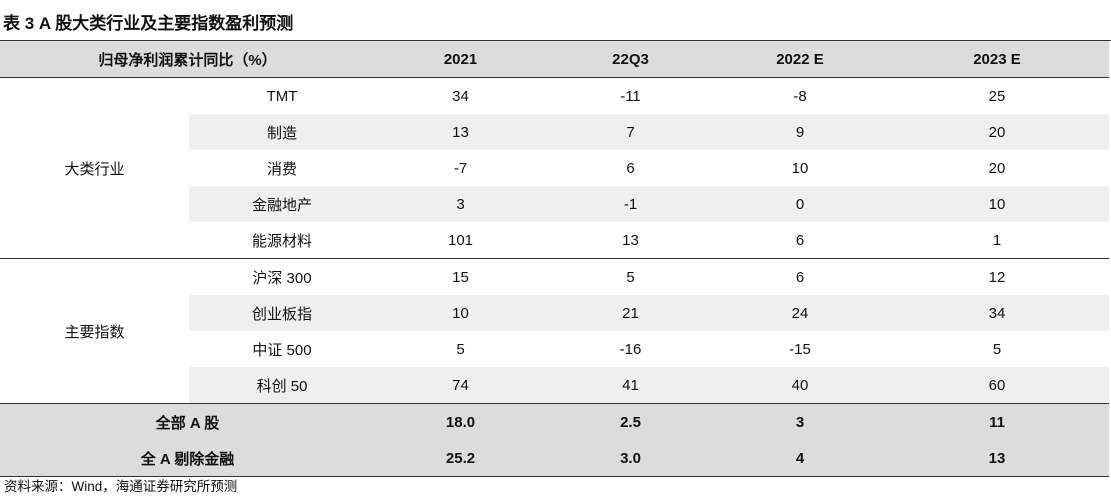 Image resolution: width=1111 pixels, height=497 pixels. Describe the element at coordinates (630, 458) in the screenshot. I see `total-value: 3.0` at that location.